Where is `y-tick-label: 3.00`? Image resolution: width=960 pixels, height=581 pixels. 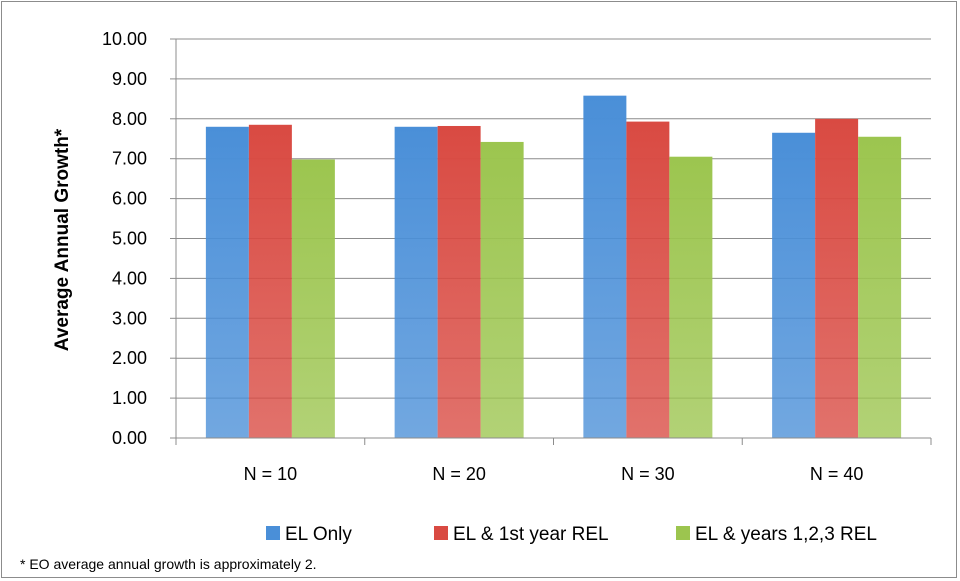 y-tick-label: 3.00 is located at coordinates (129, 318).